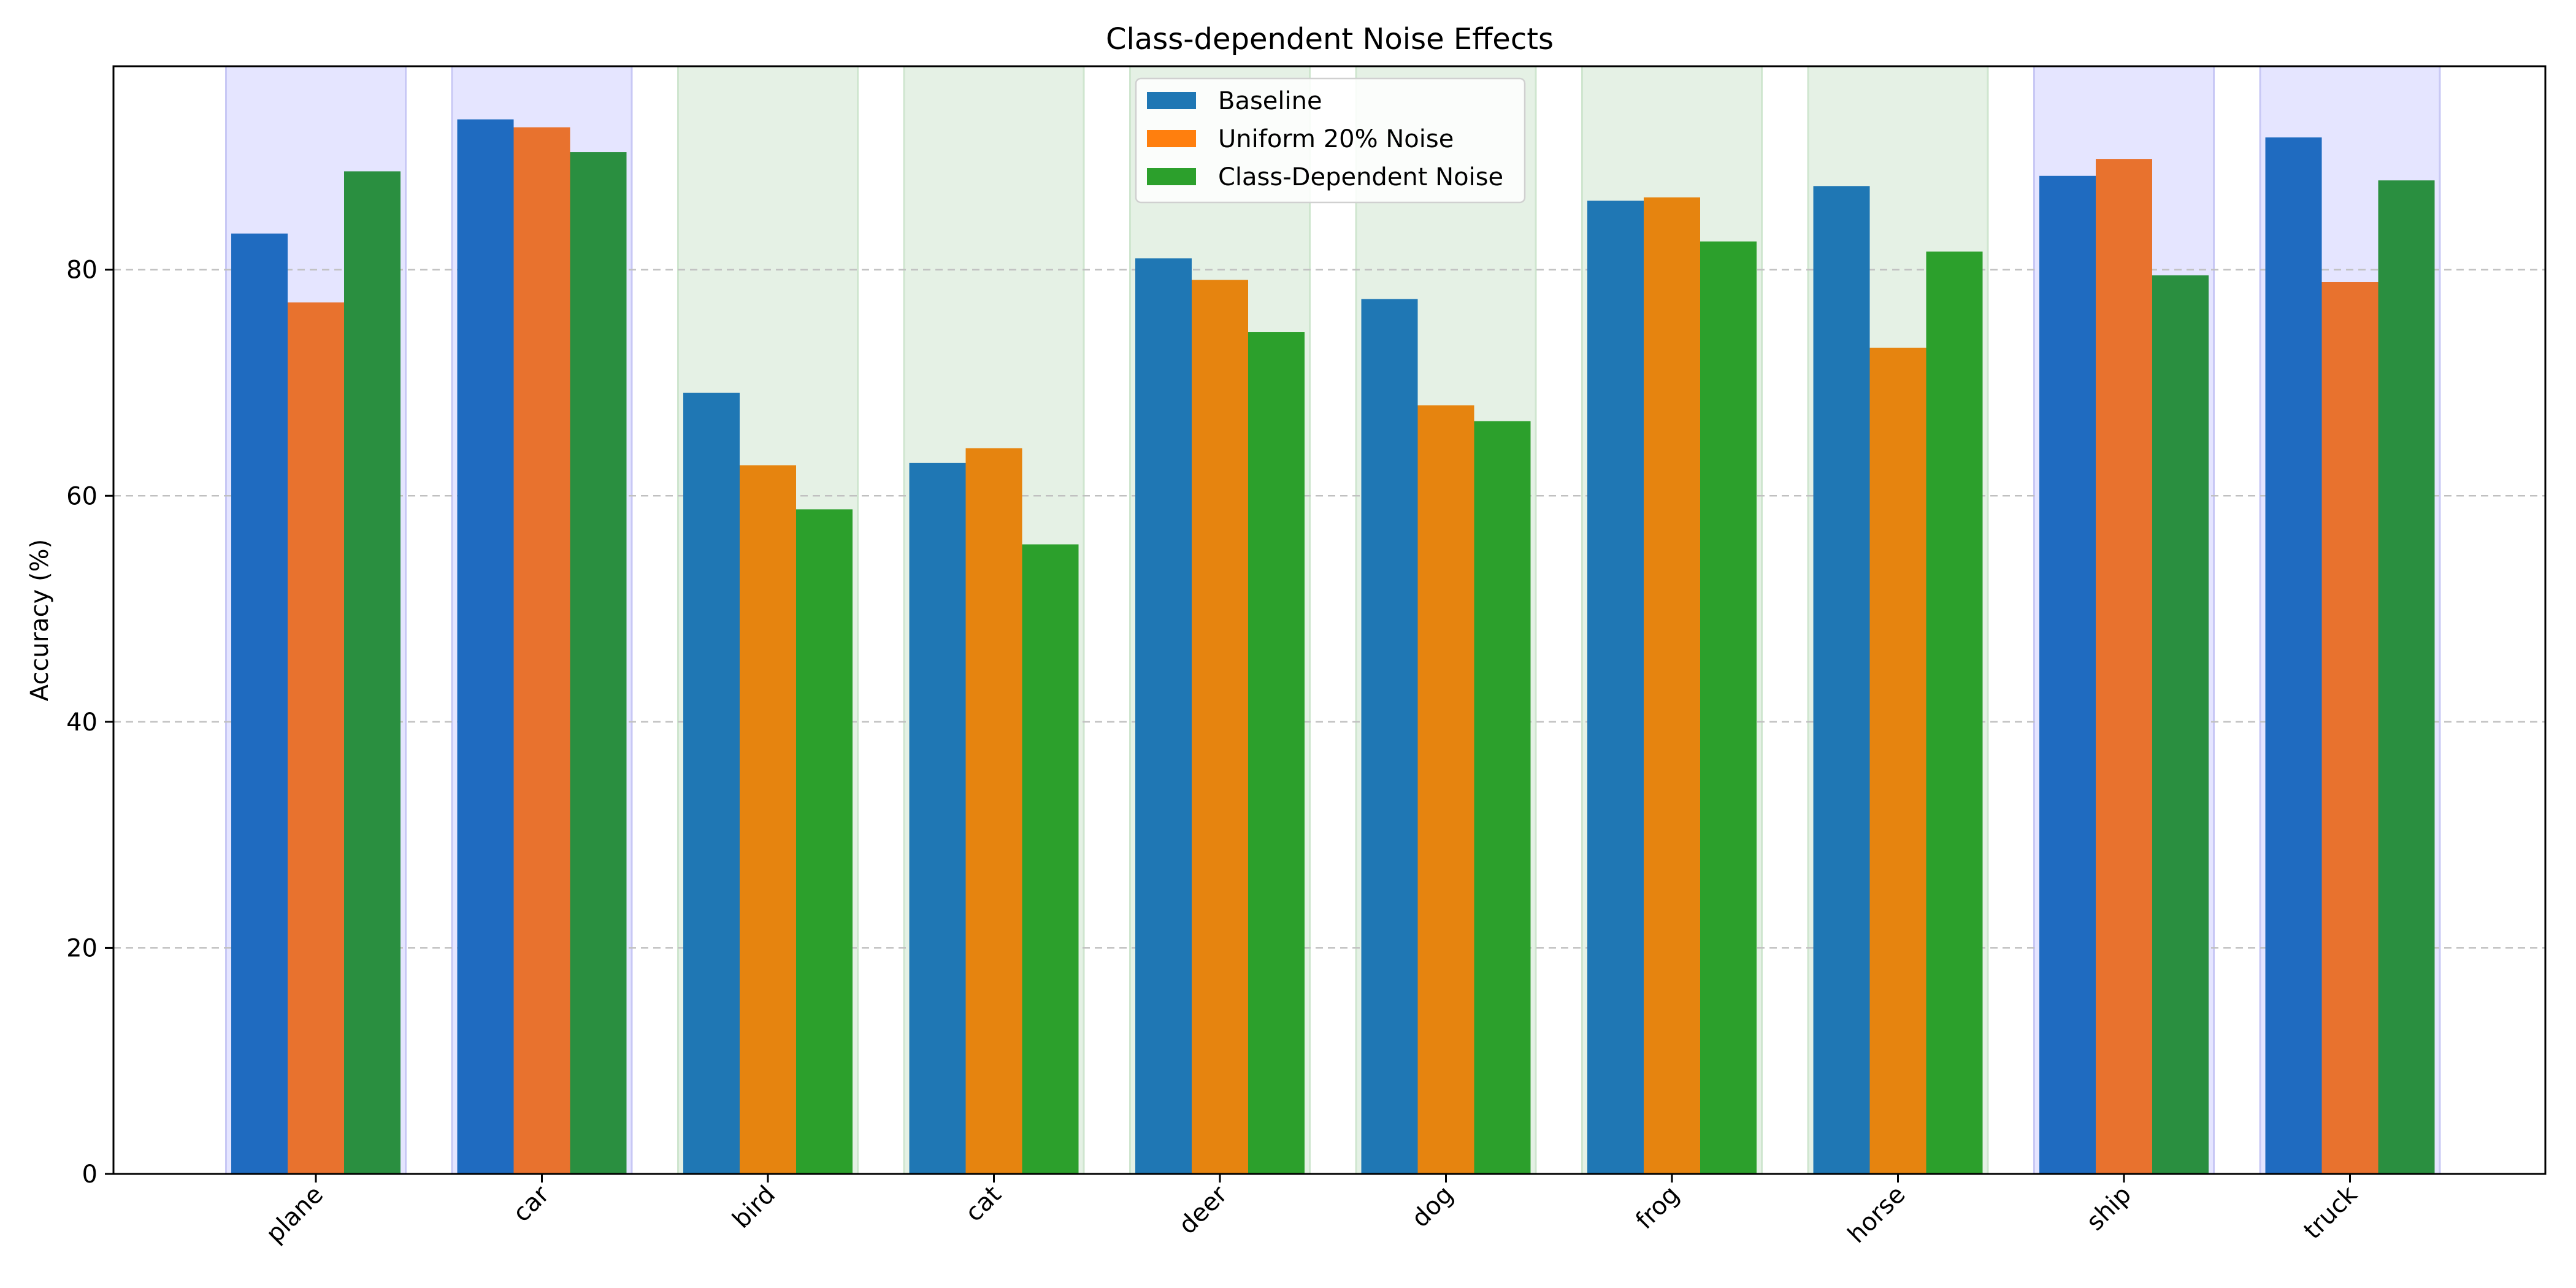  Describe the element at coordinates (1841, 680) in the screenshot. I see `bar-horse-baseline` at that location.